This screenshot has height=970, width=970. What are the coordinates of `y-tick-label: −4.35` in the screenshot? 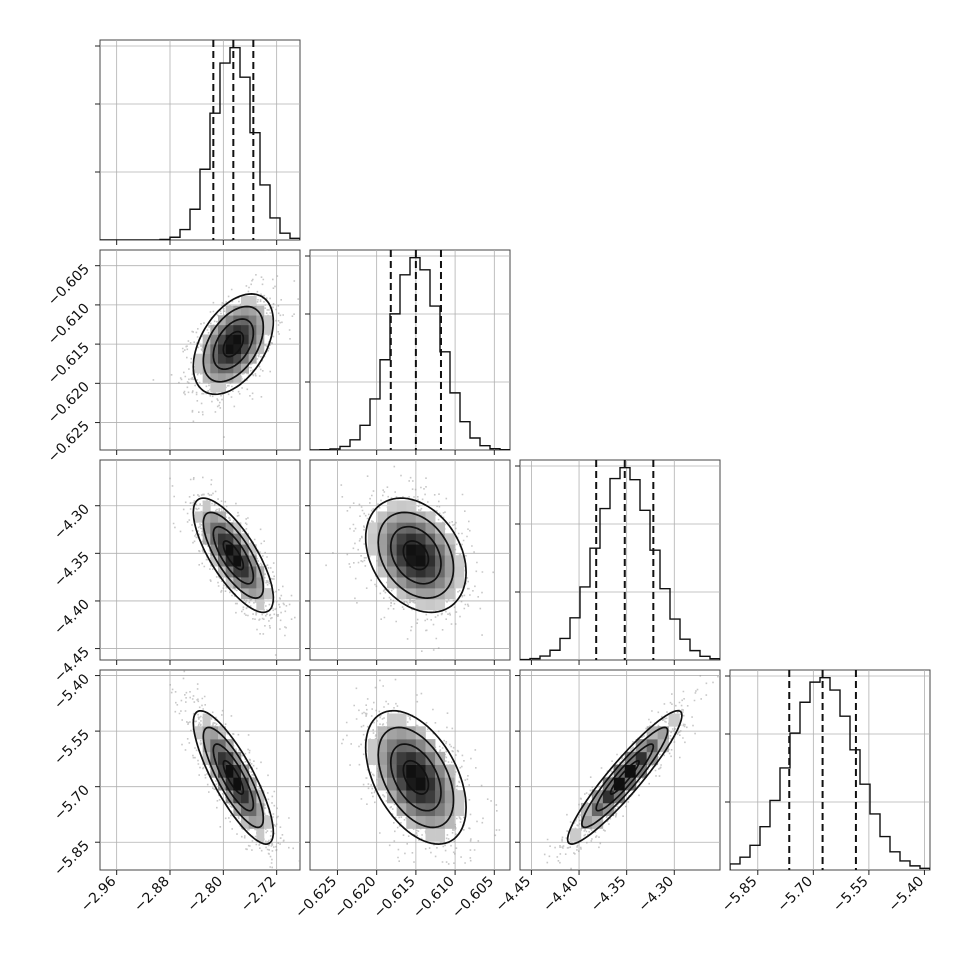 It's located at (72, 570).